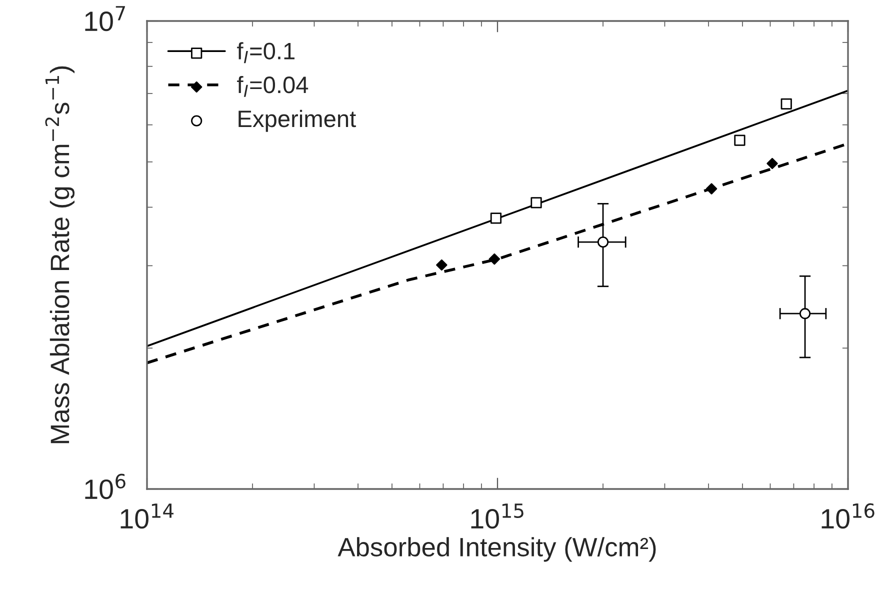 This screenshot has height=592, width=883. I want to click on y-tick-label: 10$^{7}$, so click(105, 19).